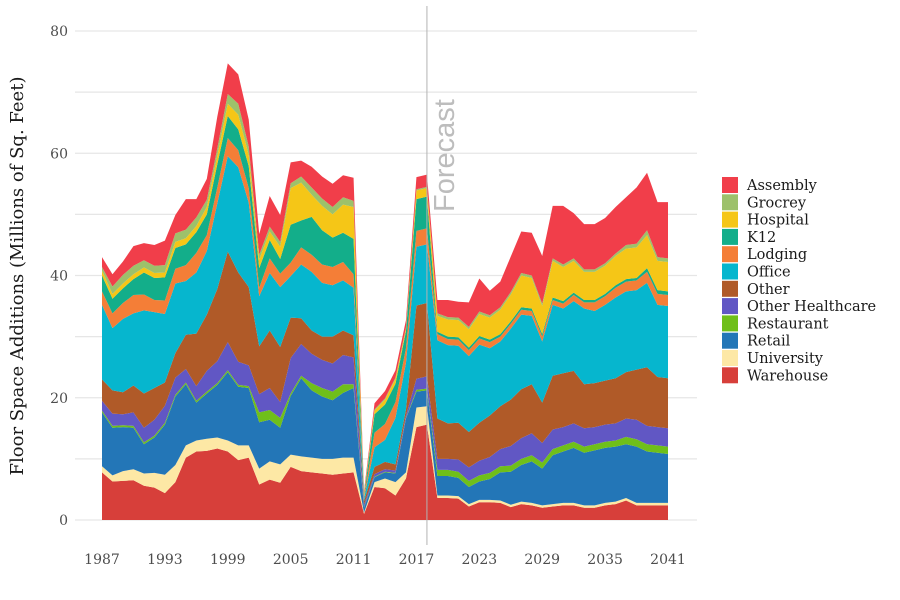 The image size is (900, 600). I want to click on x-tick-label: 2041, so click(668, 560).